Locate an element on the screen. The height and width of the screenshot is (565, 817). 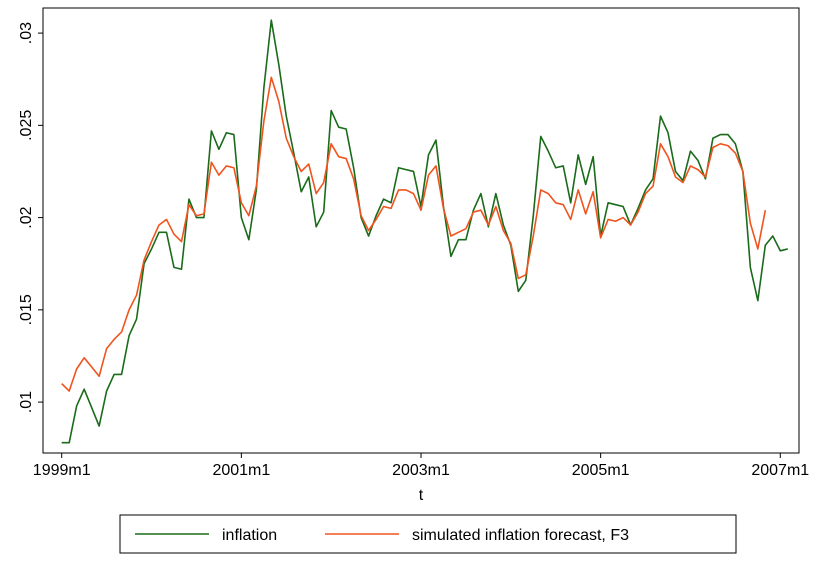
y-tick-label: .01 is located at coordinates (26, 402).